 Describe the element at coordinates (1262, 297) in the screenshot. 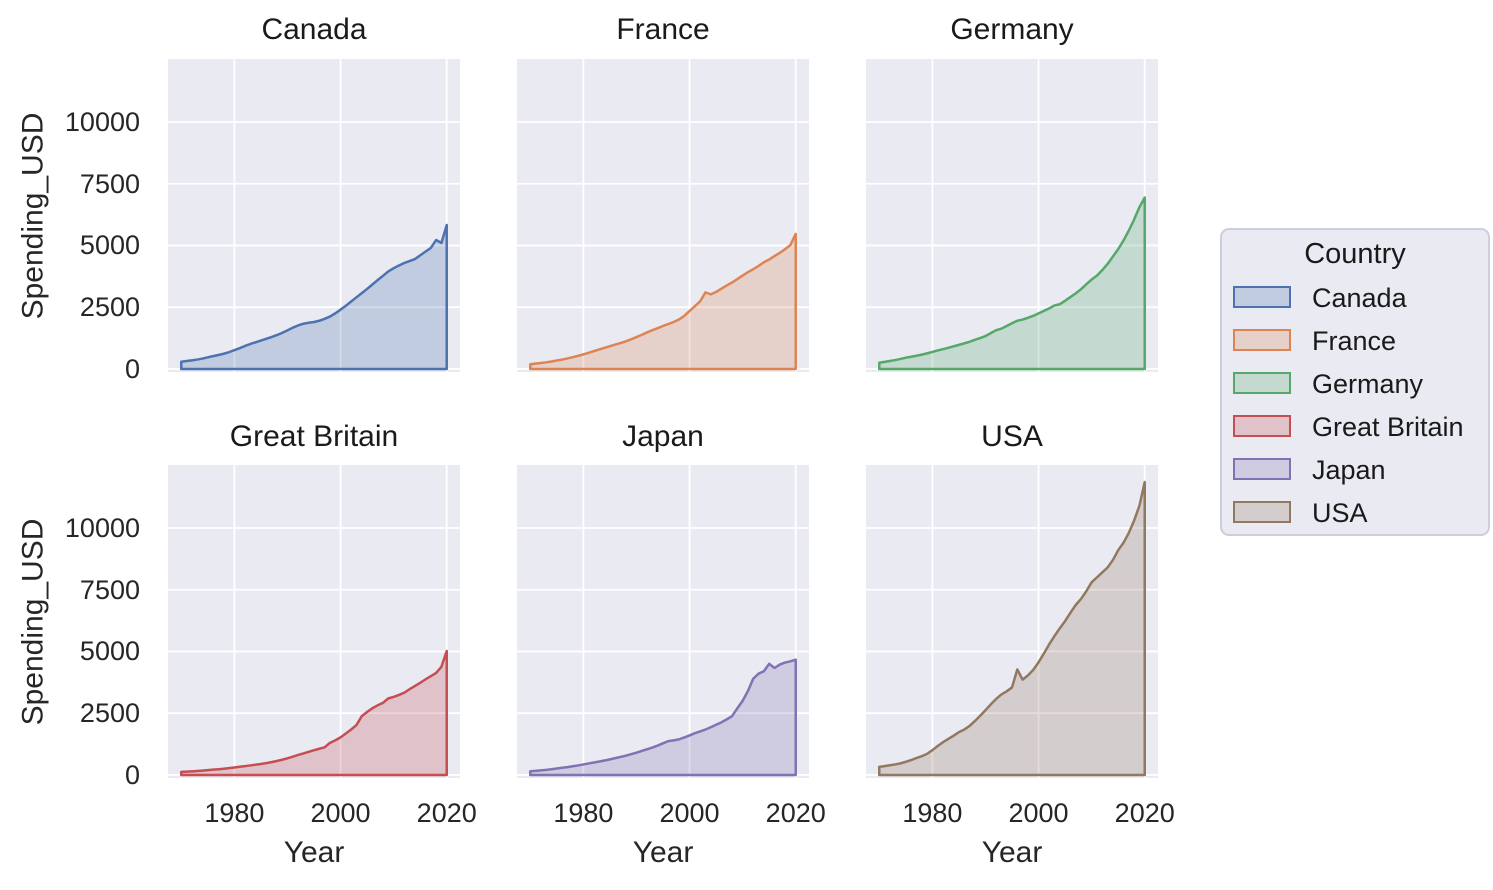

I see `legend-swatch-canada` at that location.